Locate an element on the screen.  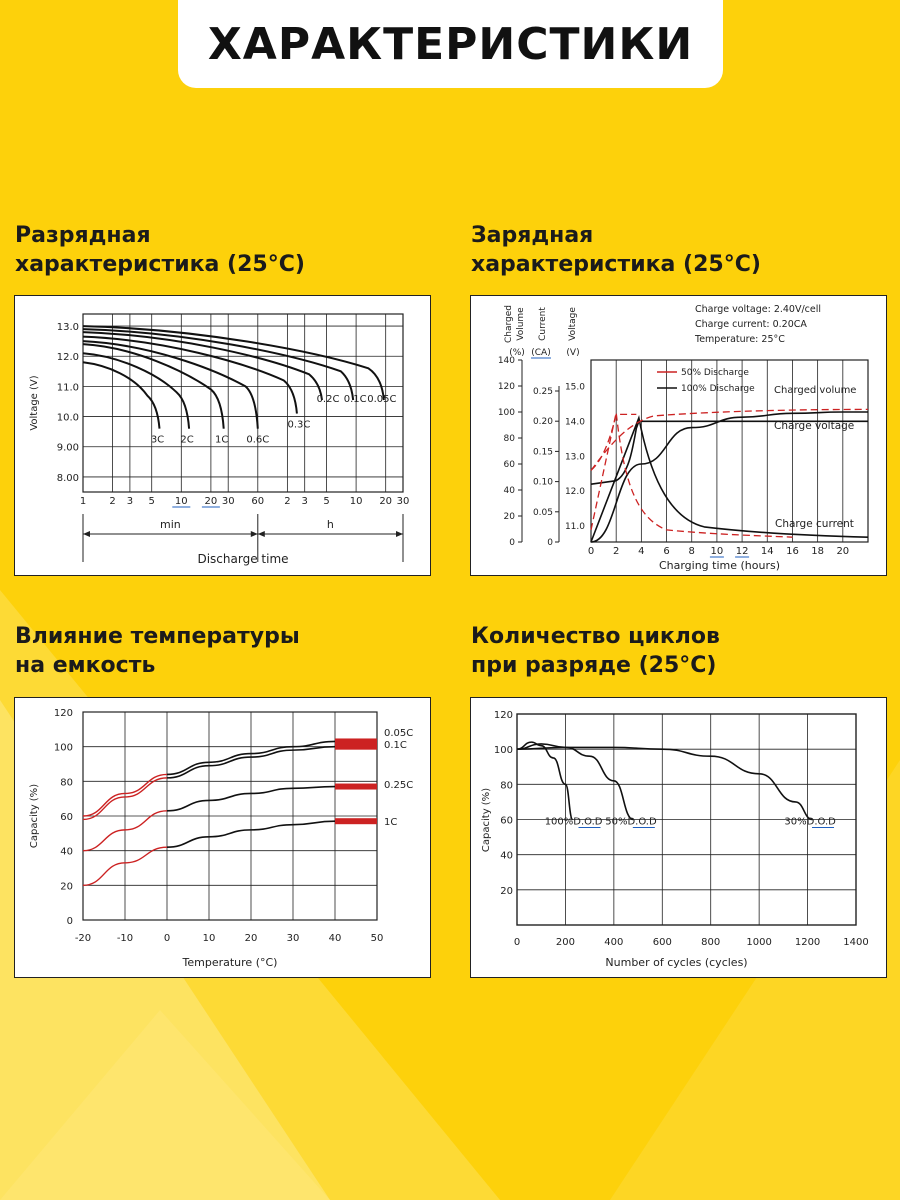
heading-charge: Зарядная характеристика (25°C) is located at coordinates (616, 250).